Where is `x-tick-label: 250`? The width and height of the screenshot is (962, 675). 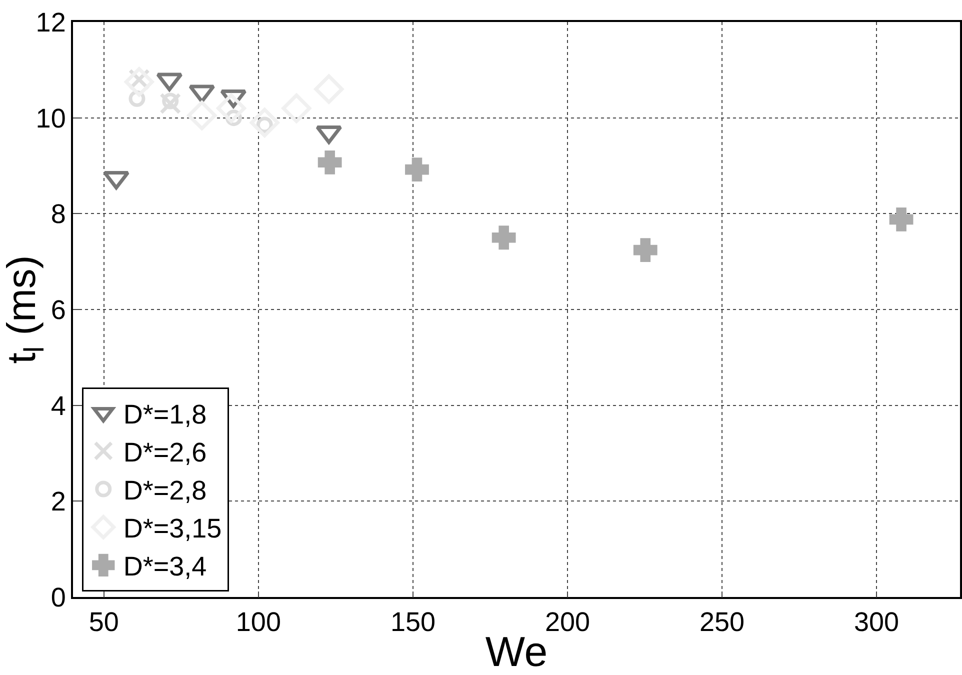
x-tick-label: 250 is located at coordinates (722, 622).